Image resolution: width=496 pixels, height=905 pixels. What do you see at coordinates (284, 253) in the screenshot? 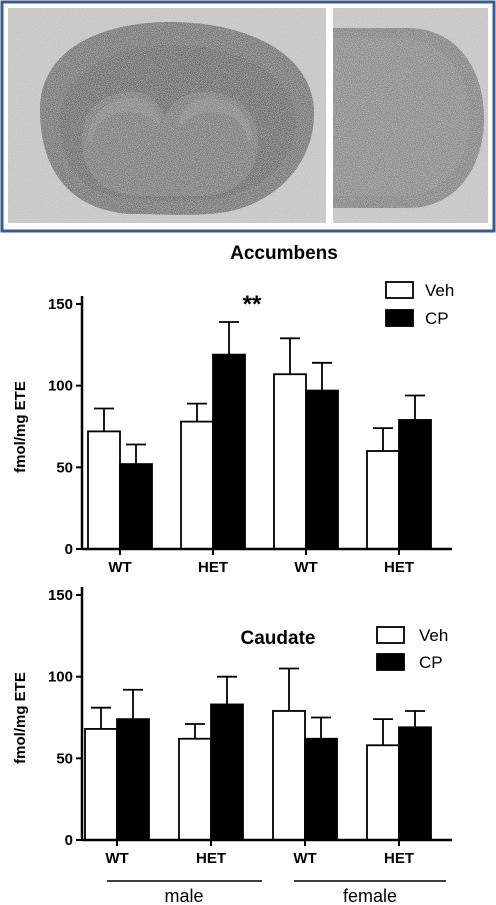
I see `accumbens-chart-title: Accumbens` at bounding box center [284, 253].